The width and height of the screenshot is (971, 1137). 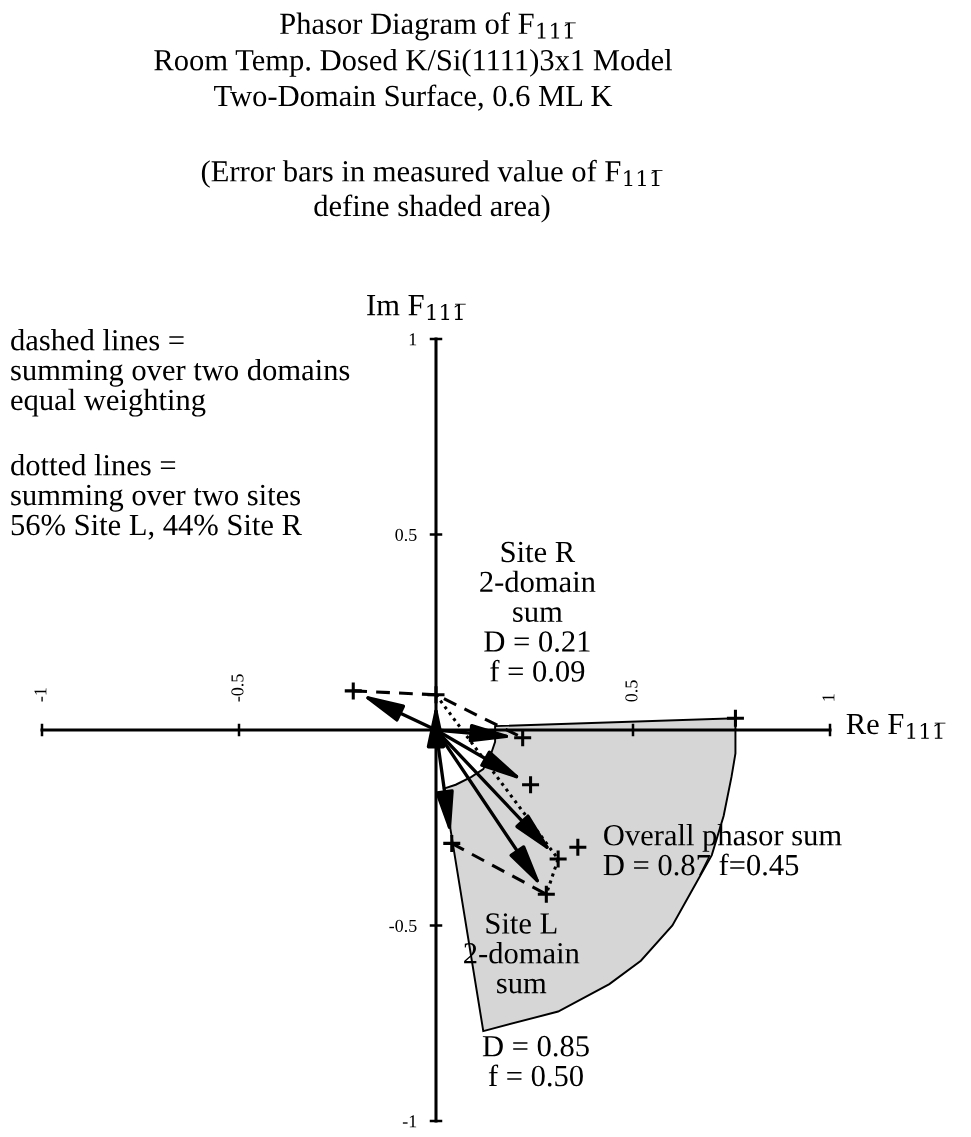 What do you see at coordinates (406, 535) in the screenshot?
I see `y-tick-label: 0.5` at bounding box center [406, 535].